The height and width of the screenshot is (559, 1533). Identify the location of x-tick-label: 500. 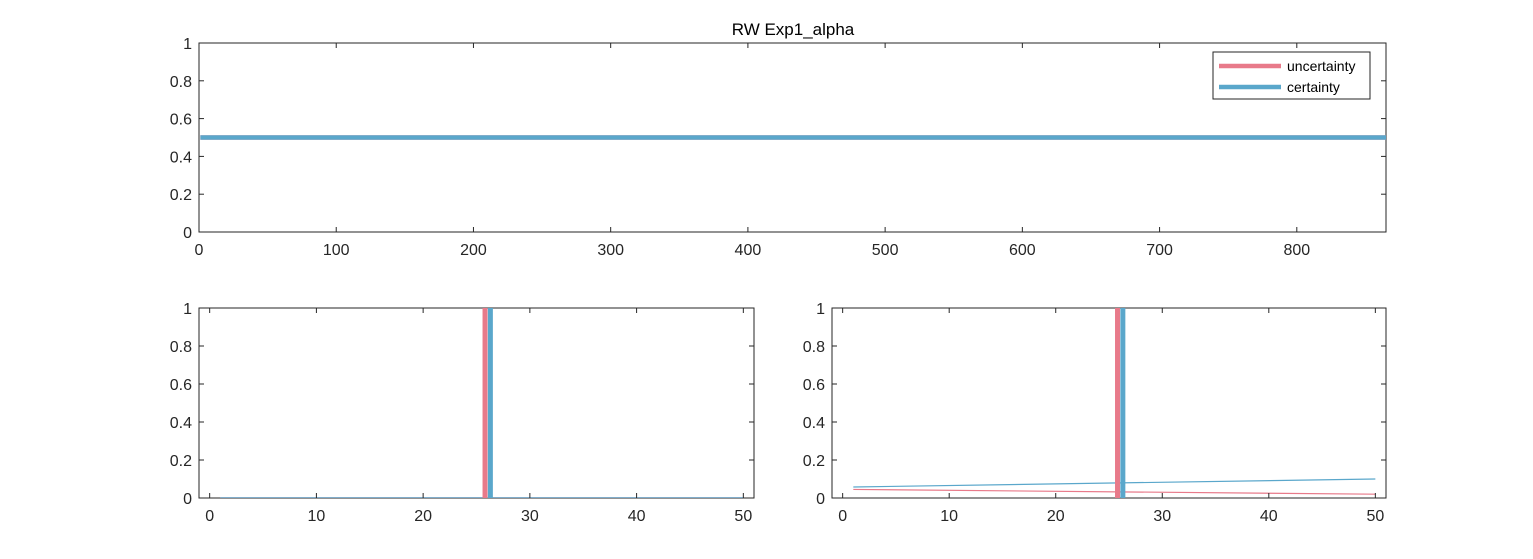
(885, 250).